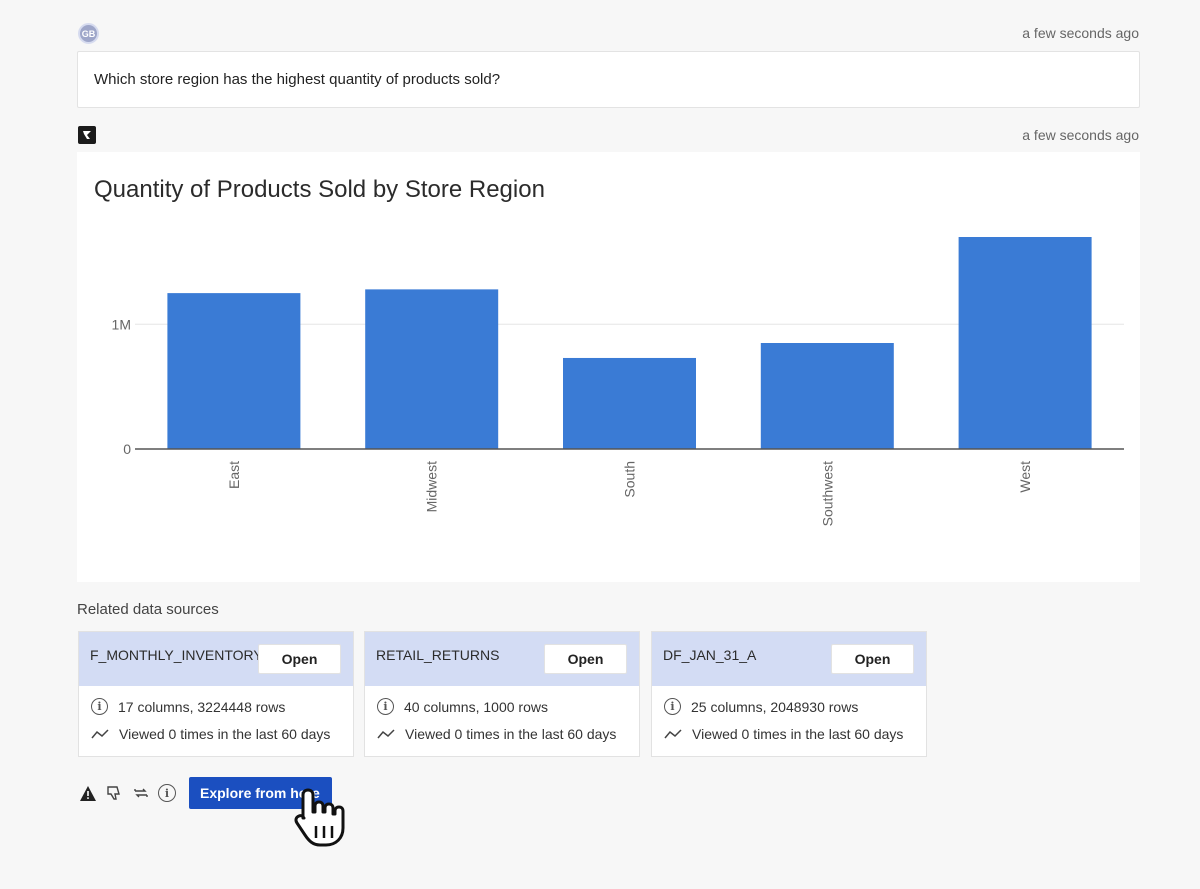 This screenshot has height=889, width=1200. I want to click on thumbs-down-icon, so click(115, 793).